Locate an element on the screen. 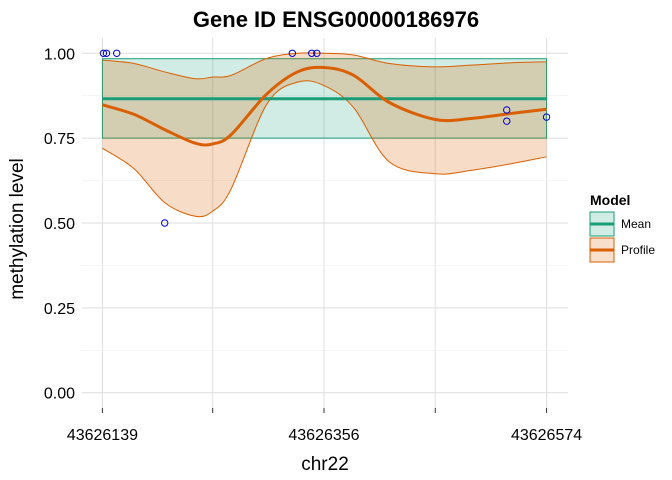 This screenshot has height=480, width=672. model-lines is located at coordinates (324, 106).